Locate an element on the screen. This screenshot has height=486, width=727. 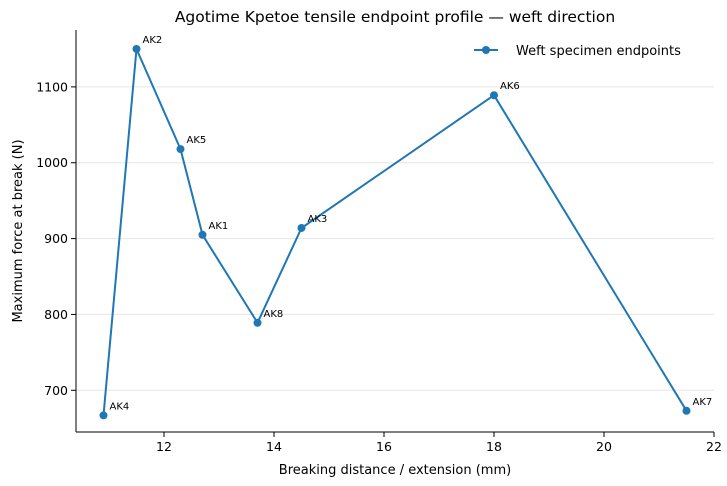
point-label-ak2: AK2 is located at coordinates (153, 40).